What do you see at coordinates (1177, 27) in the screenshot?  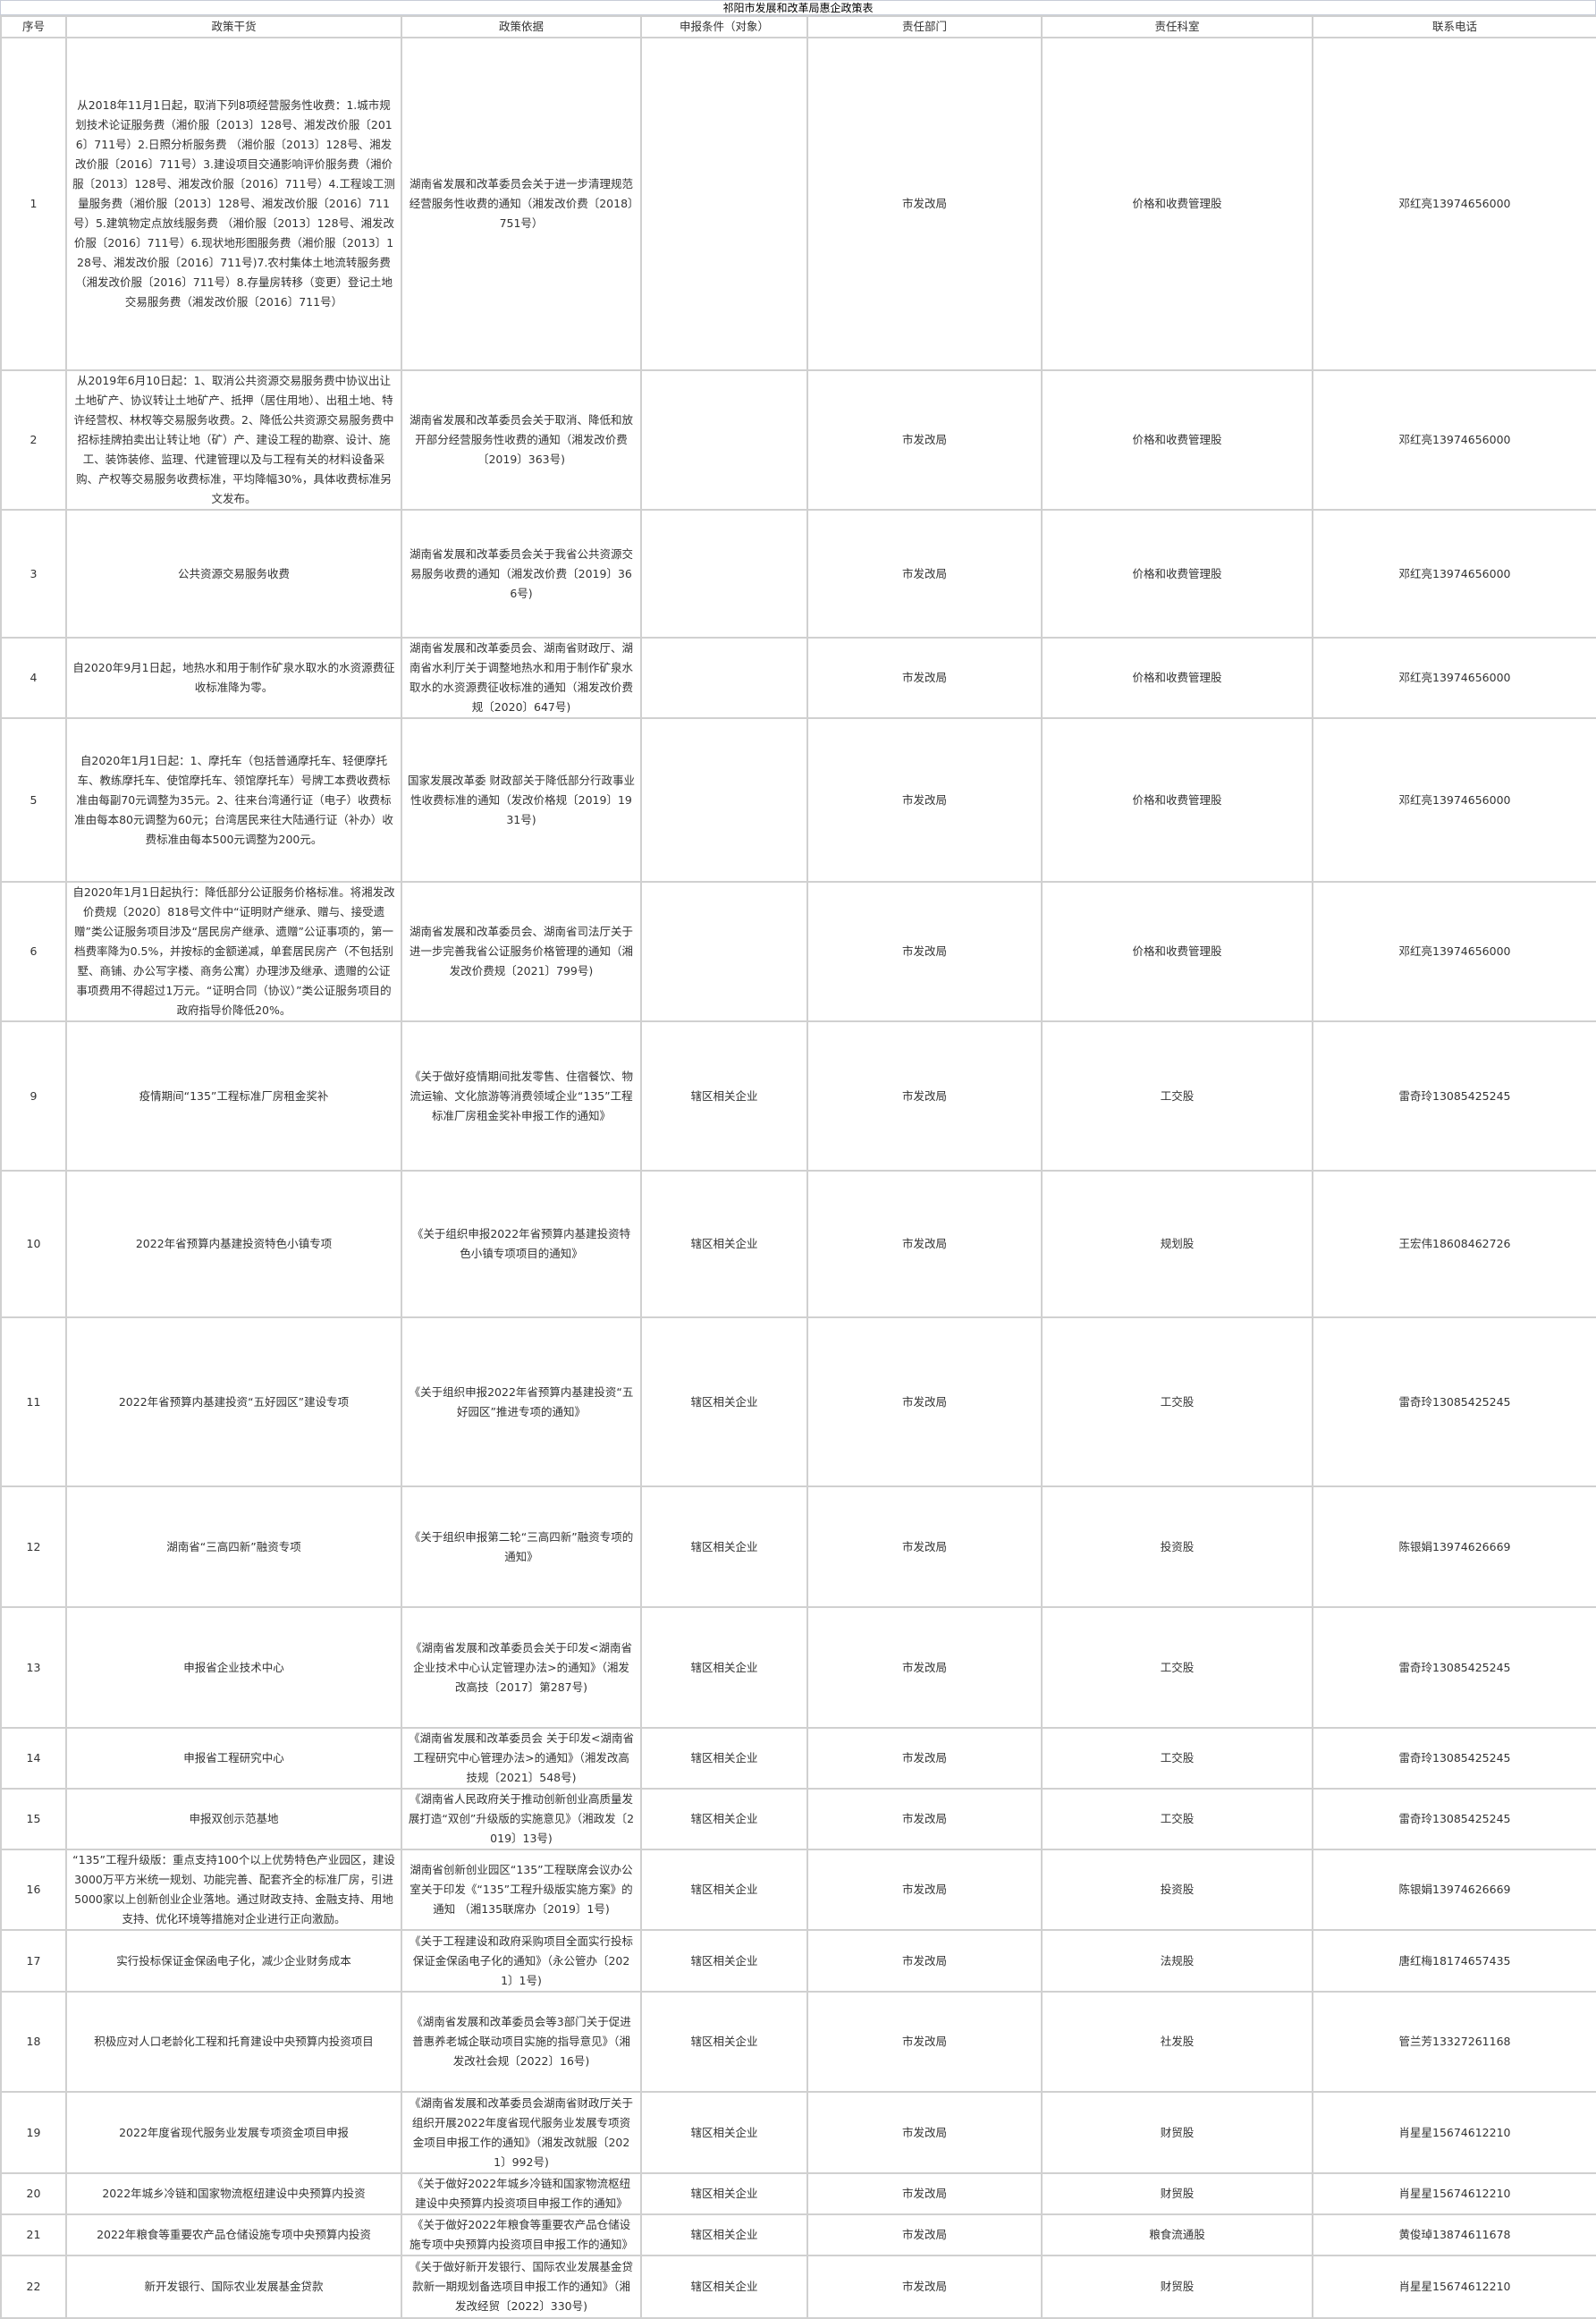 I see `header-office: 责任科室` at bounding box center [1177, 27].